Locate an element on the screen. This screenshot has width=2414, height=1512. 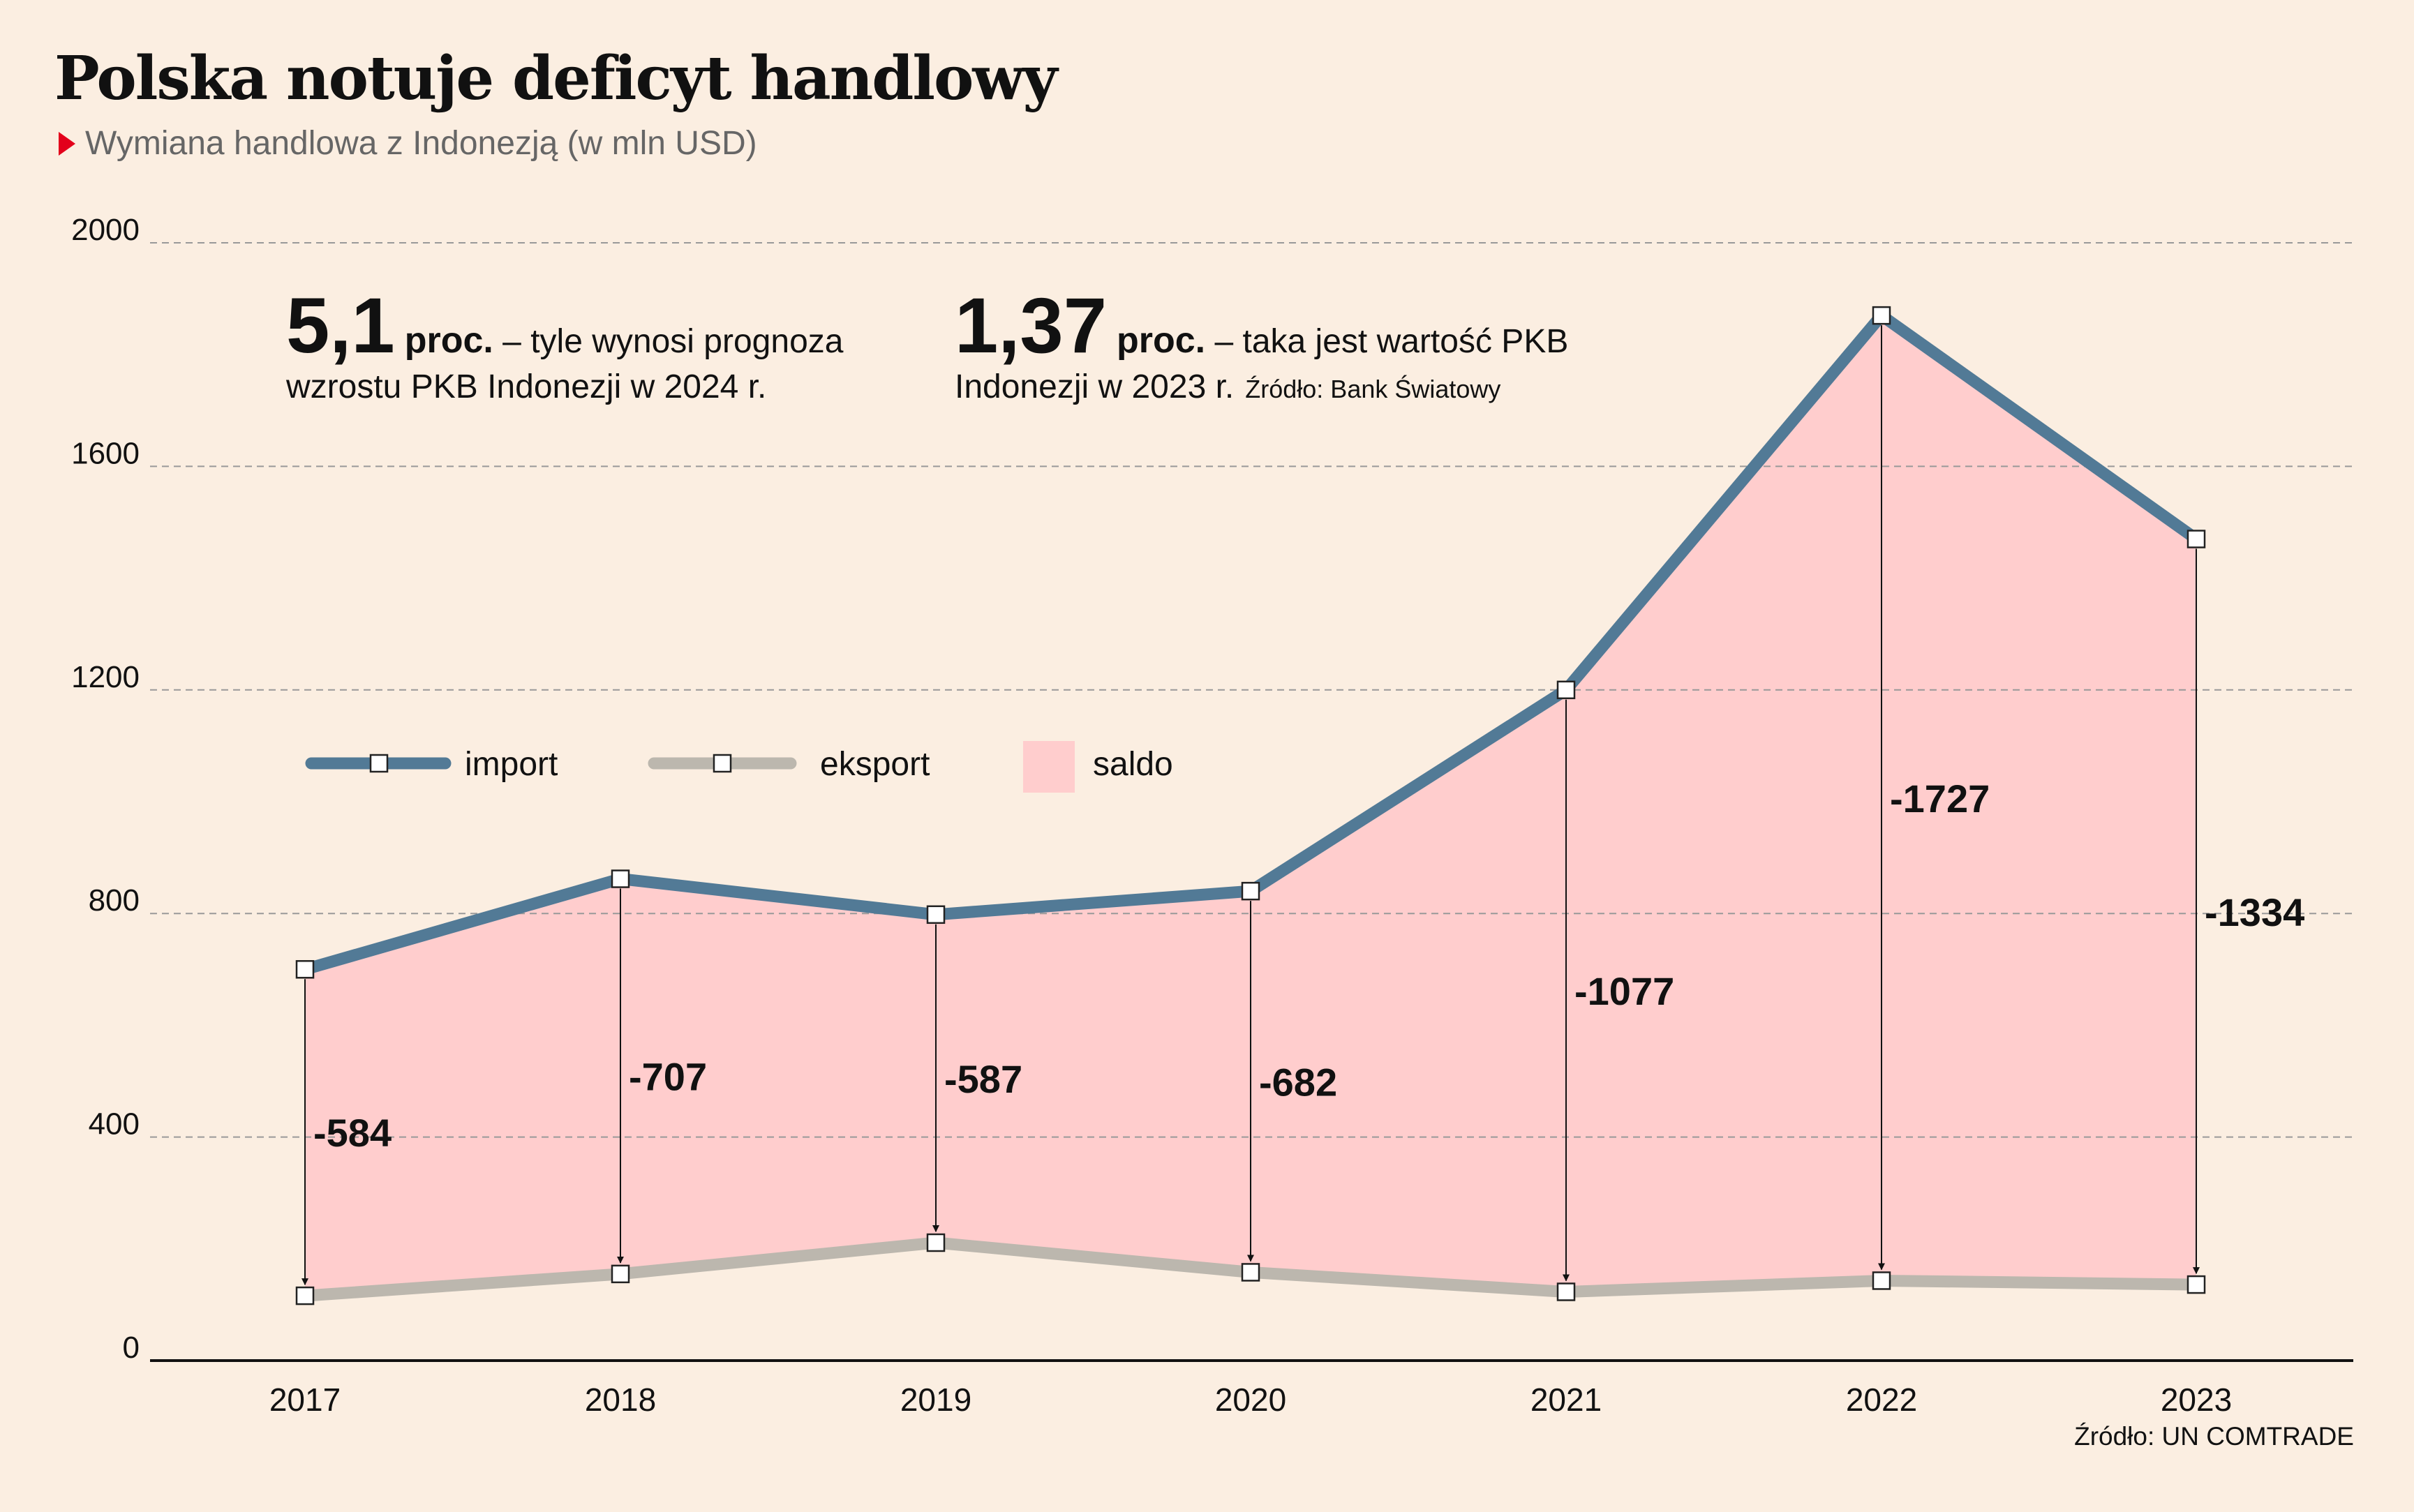
annotation-1-big-number: 5,1 is located at coordinates (341, 325).